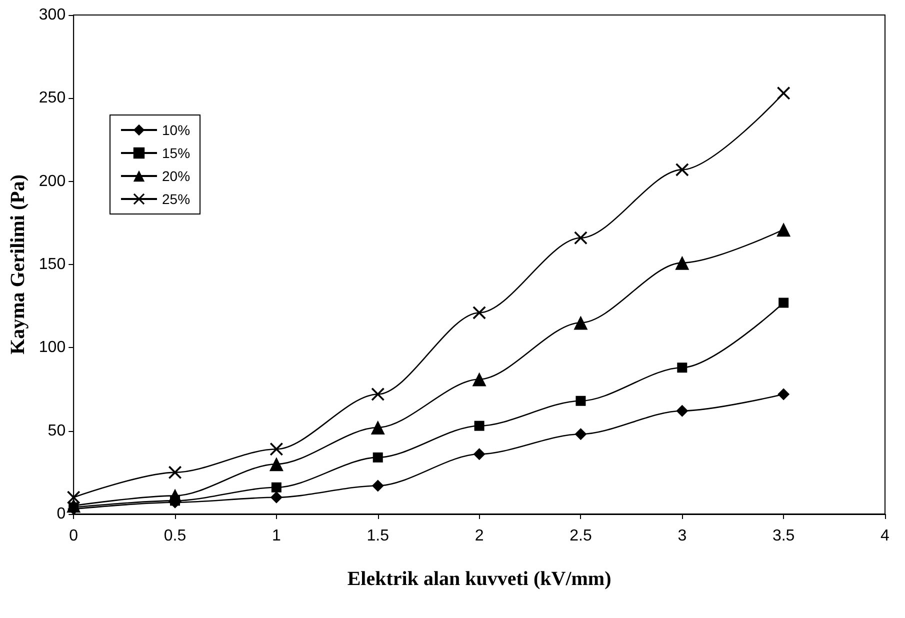  I want to click on x-tick-label: 2.5, so click(581, 536).